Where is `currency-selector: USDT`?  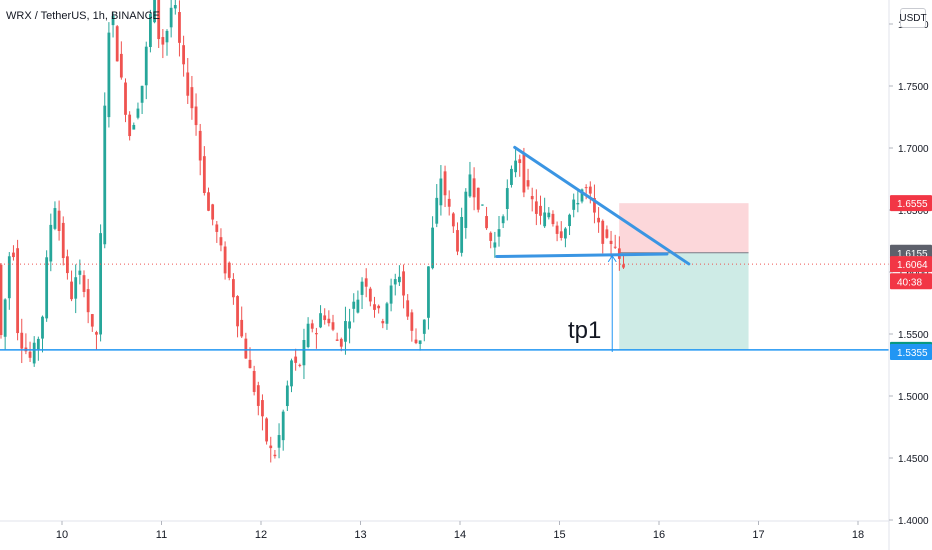 currency-selector: USDT is located at coordinates (913, 18).